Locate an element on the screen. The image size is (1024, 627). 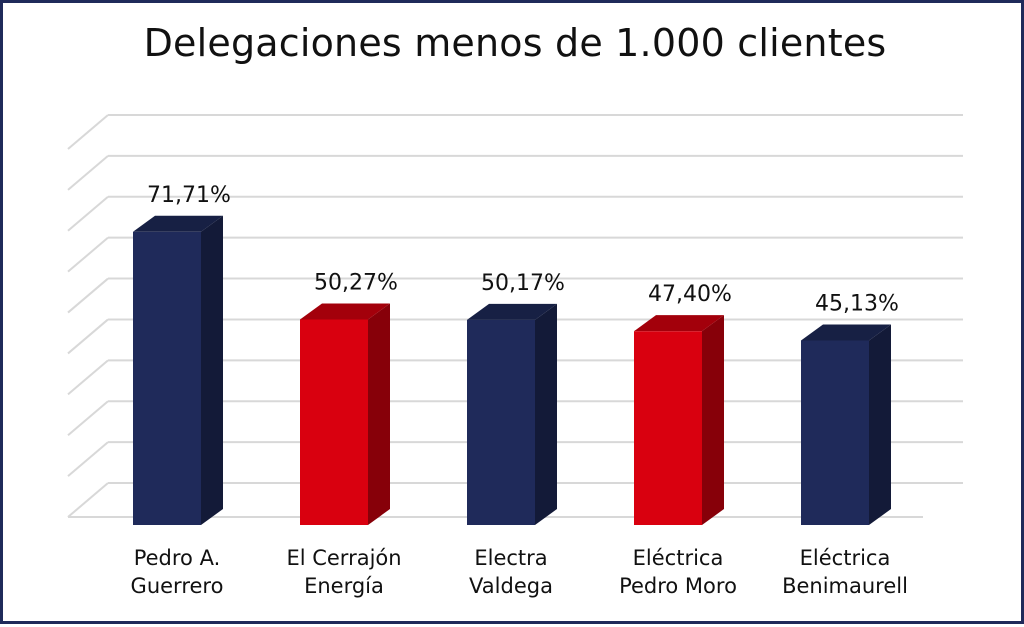
tick-label: Guerrero is located at coordinates (177, 586).